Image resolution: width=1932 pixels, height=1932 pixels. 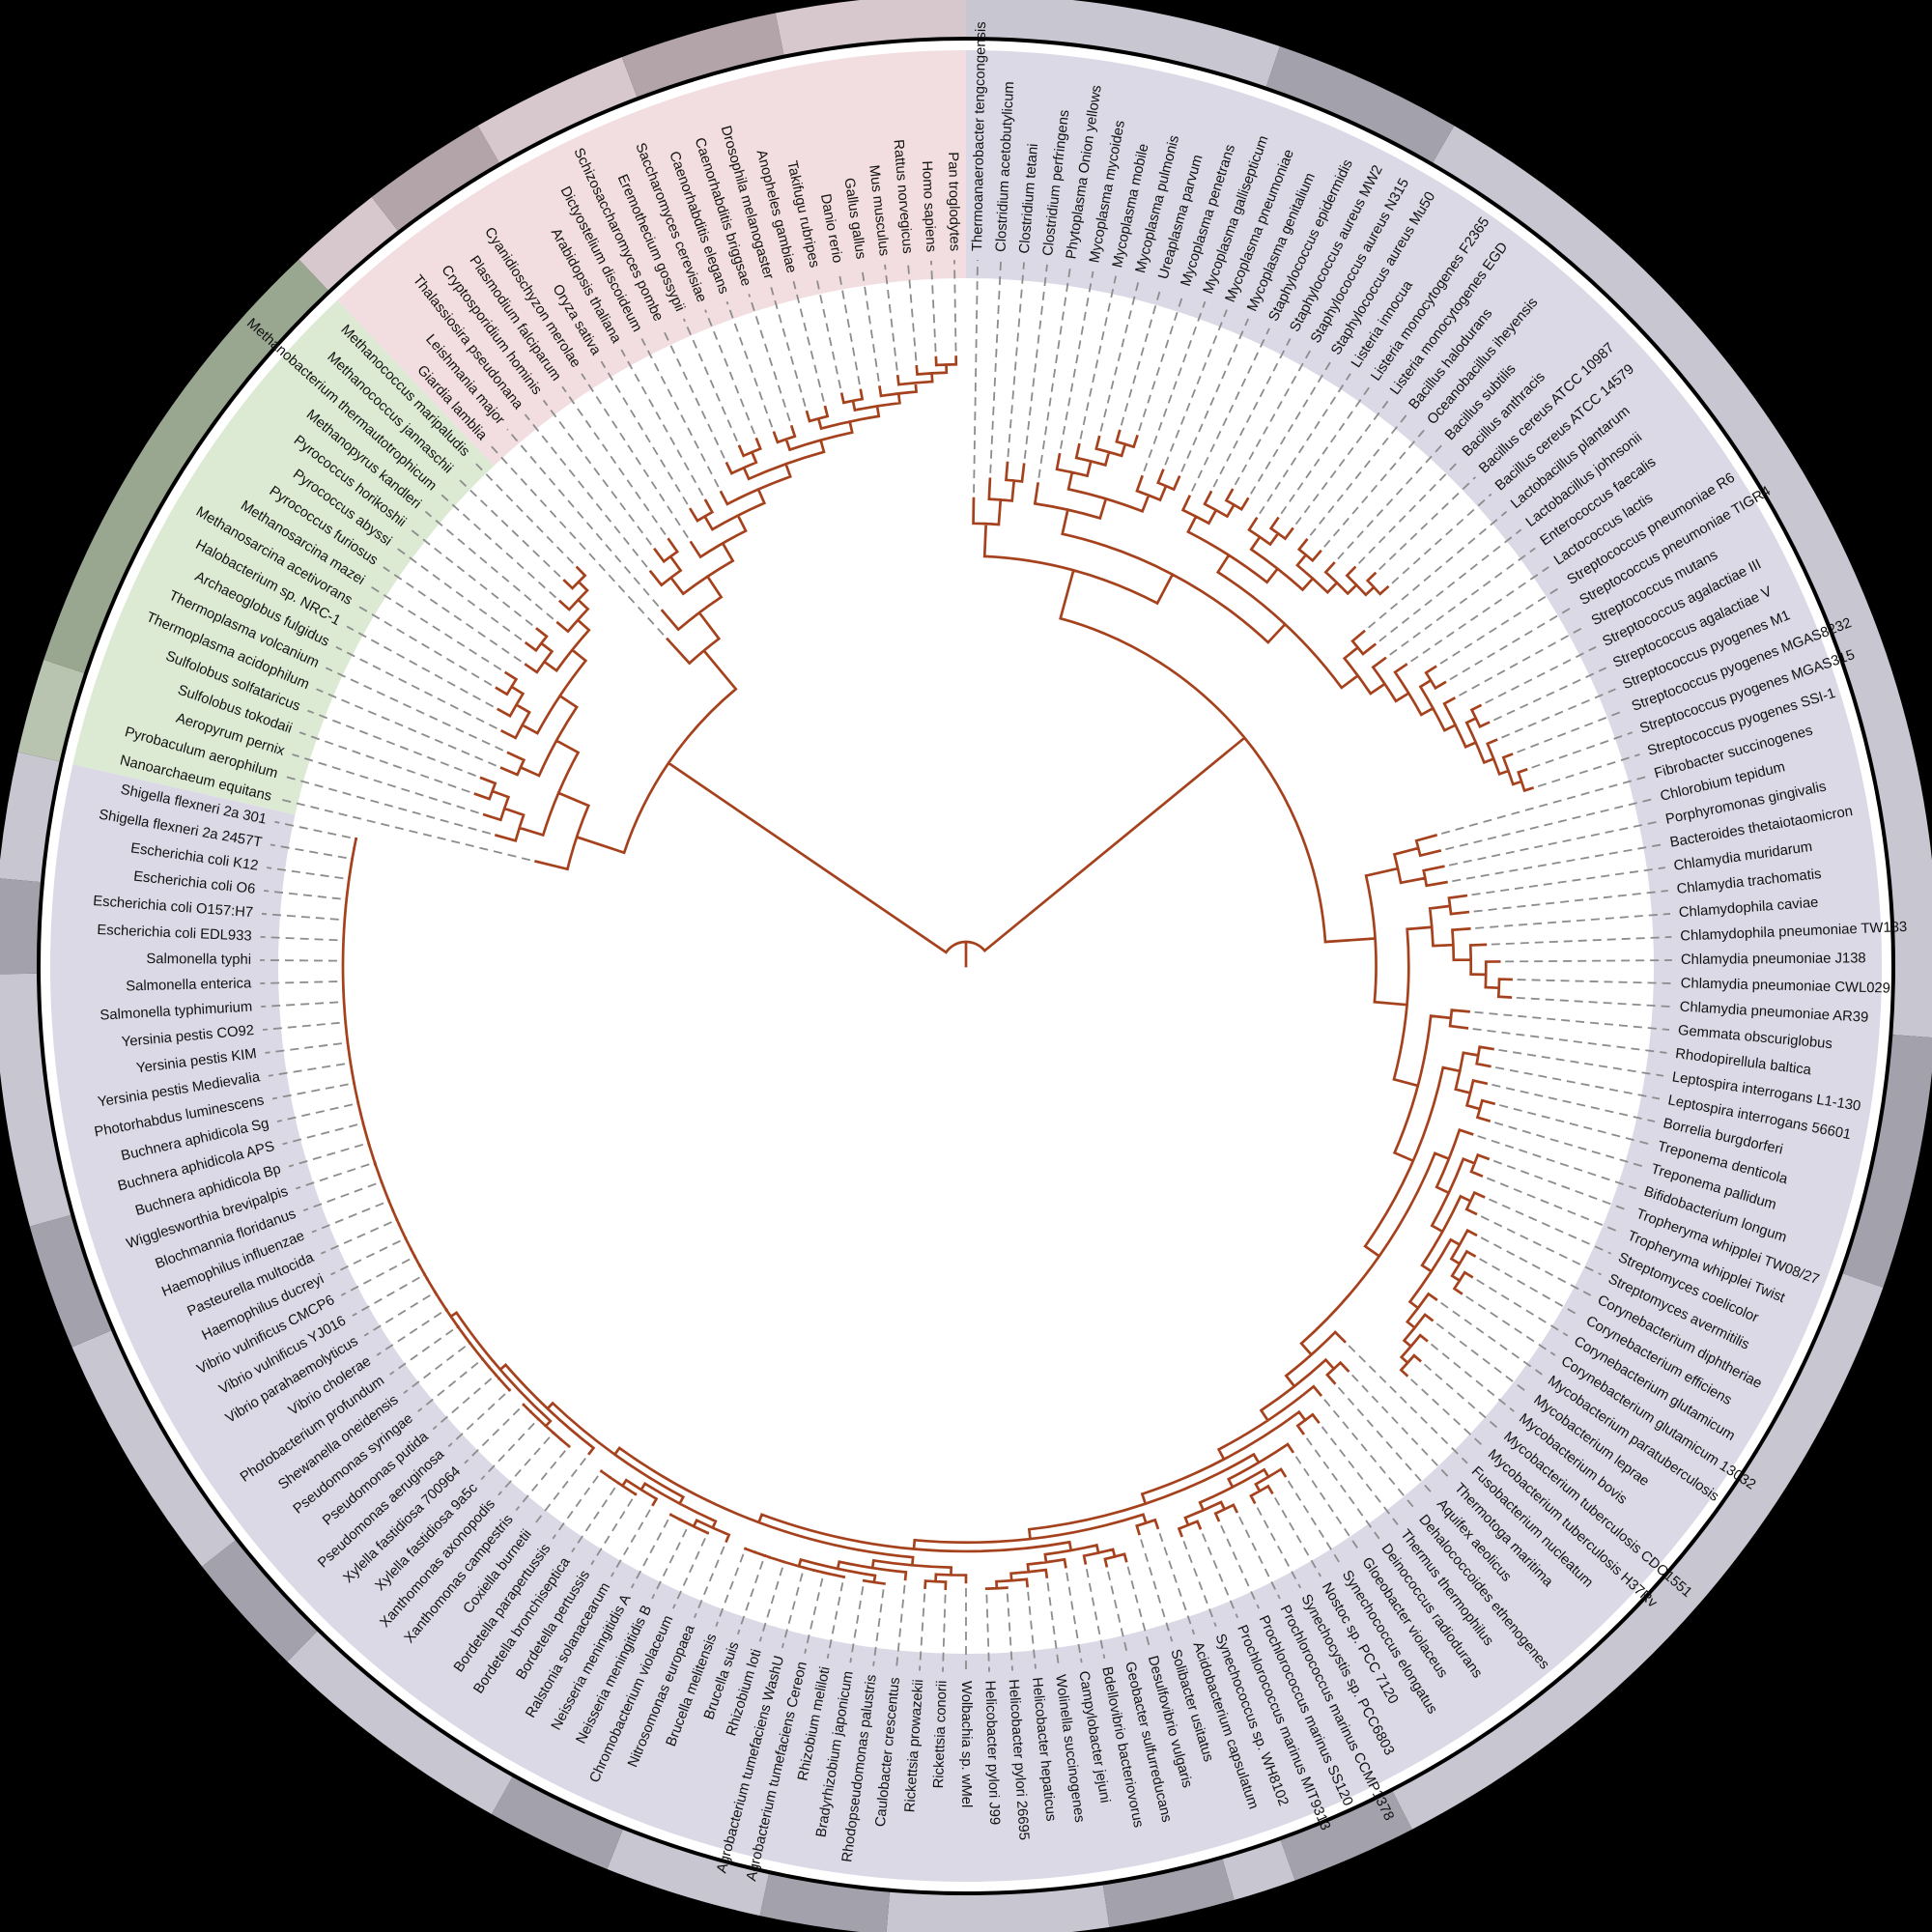 I want to click on leaf-label: Salmonella enterica, so click(x=189, y=985).